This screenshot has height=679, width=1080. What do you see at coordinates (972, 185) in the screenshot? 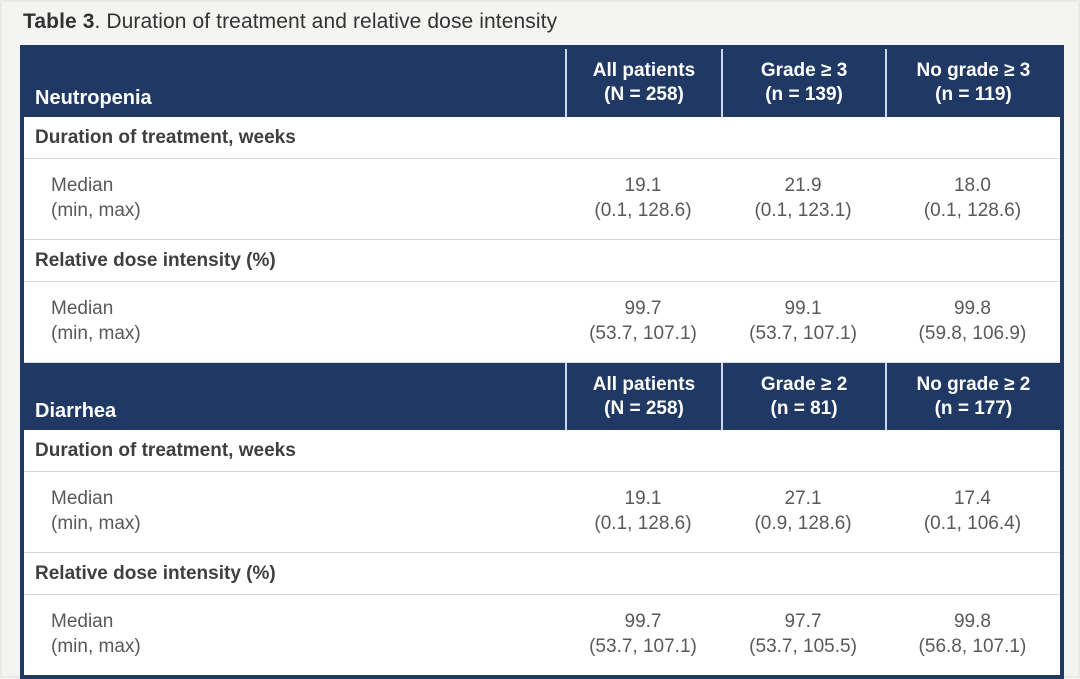
I see `cell-value: 18.0` at bounding box center [972, 185].